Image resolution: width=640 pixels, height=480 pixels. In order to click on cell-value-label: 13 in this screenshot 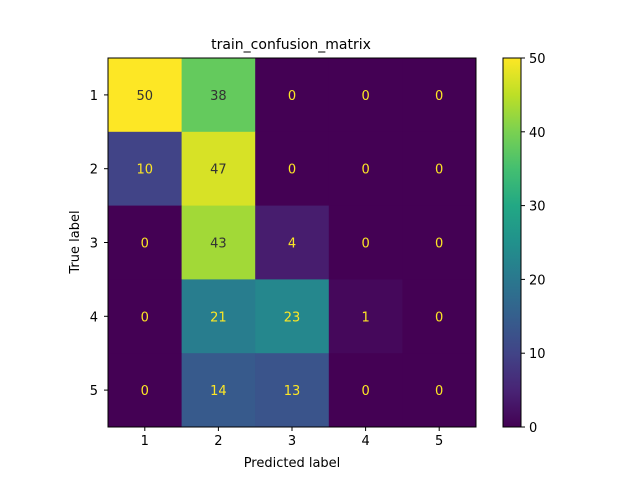, I will do `click(292, 391)`.